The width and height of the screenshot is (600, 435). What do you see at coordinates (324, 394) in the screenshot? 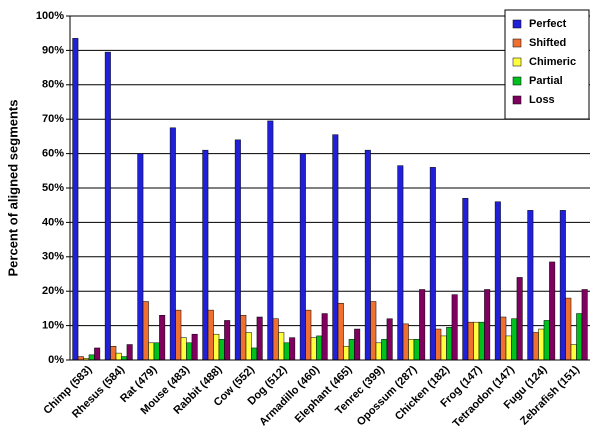
I see `x-tick-label: Elephant (465)` at bounding box center [324, 394].